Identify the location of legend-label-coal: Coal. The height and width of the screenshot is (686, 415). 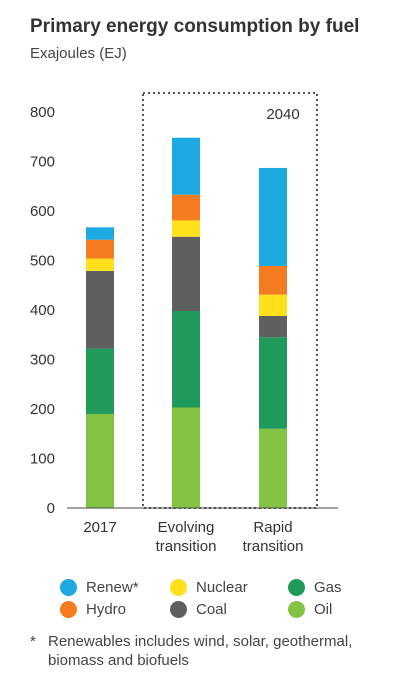
(211, 609).